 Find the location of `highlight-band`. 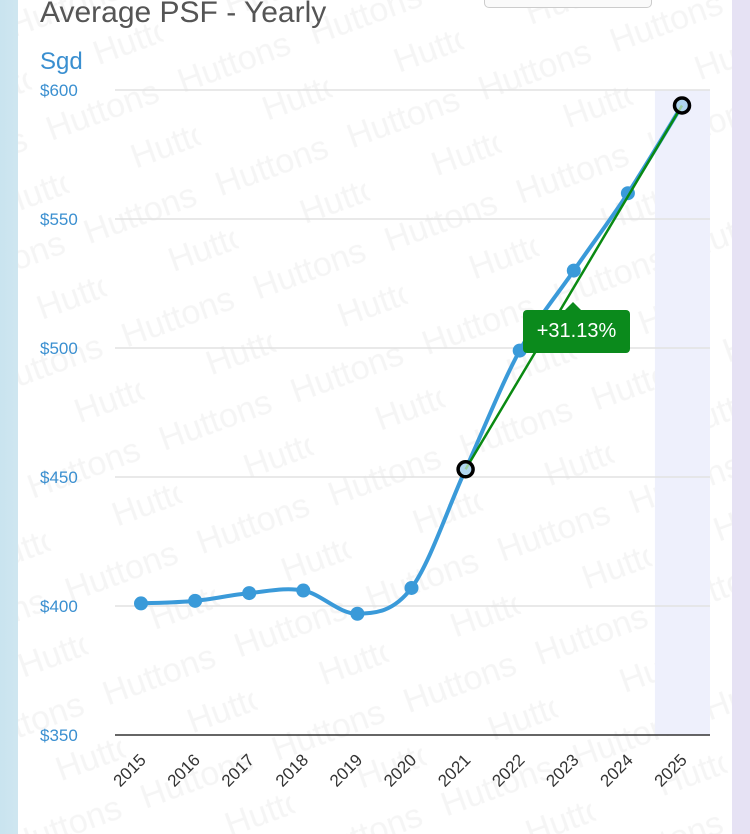

highlight-band is located at coordinates (682, 412).